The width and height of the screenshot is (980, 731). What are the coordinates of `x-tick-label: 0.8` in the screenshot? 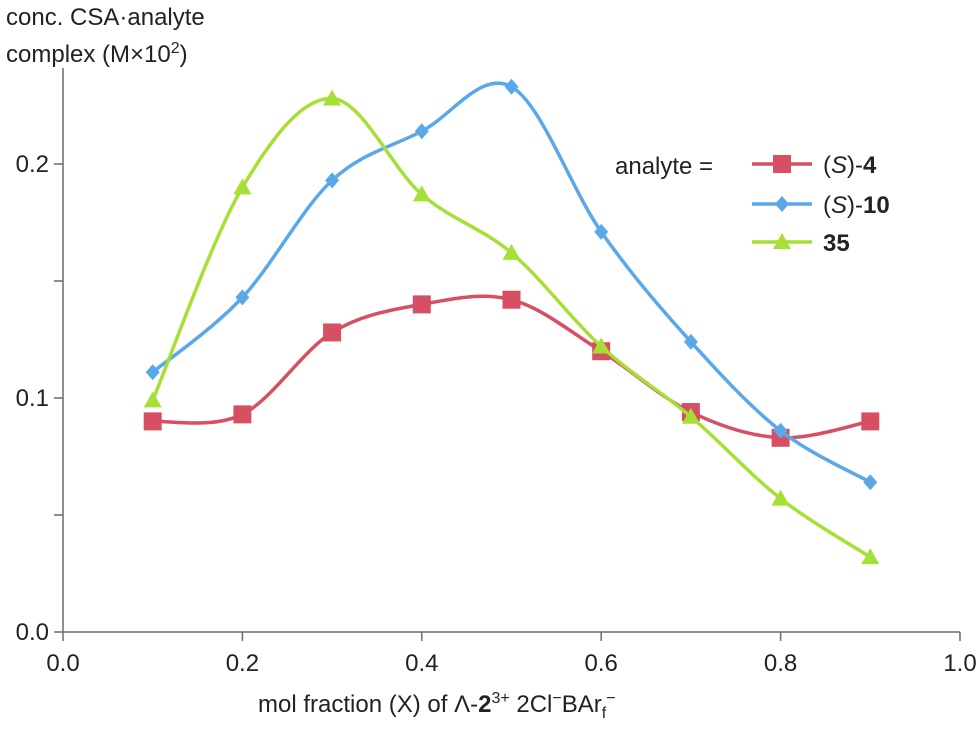 It's located at (780, 663).